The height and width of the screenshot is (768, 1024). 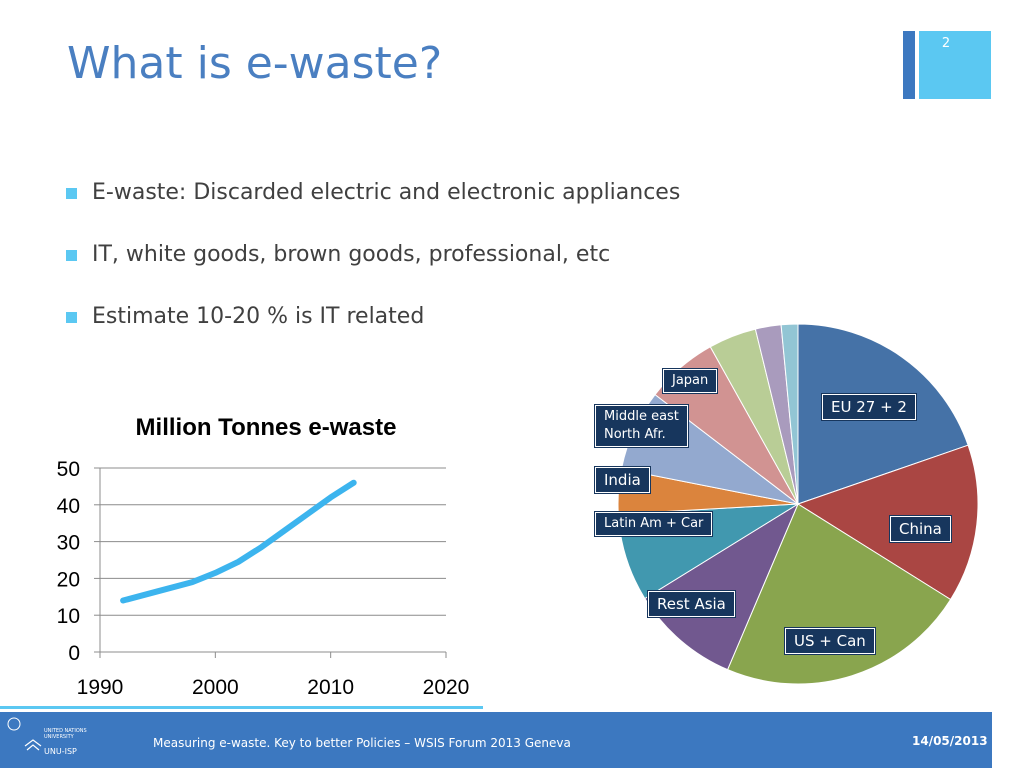 I want to click on y-tick-label: 30, so click(x=68, y=543).